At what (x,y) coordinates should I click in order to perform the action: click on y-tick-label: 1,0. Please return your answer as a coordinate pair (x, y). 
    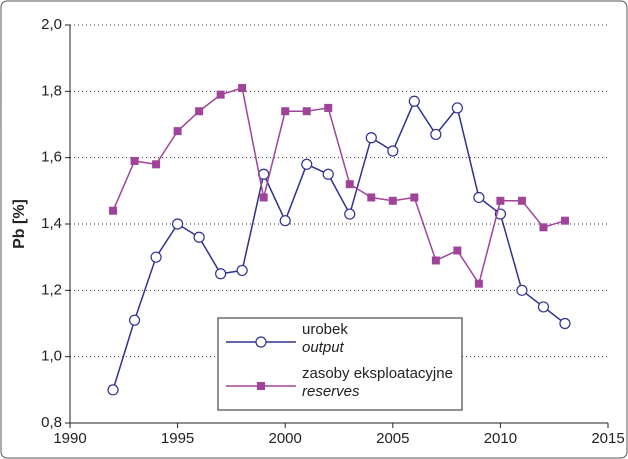
    Looking at the image, I should click on (51, 356).